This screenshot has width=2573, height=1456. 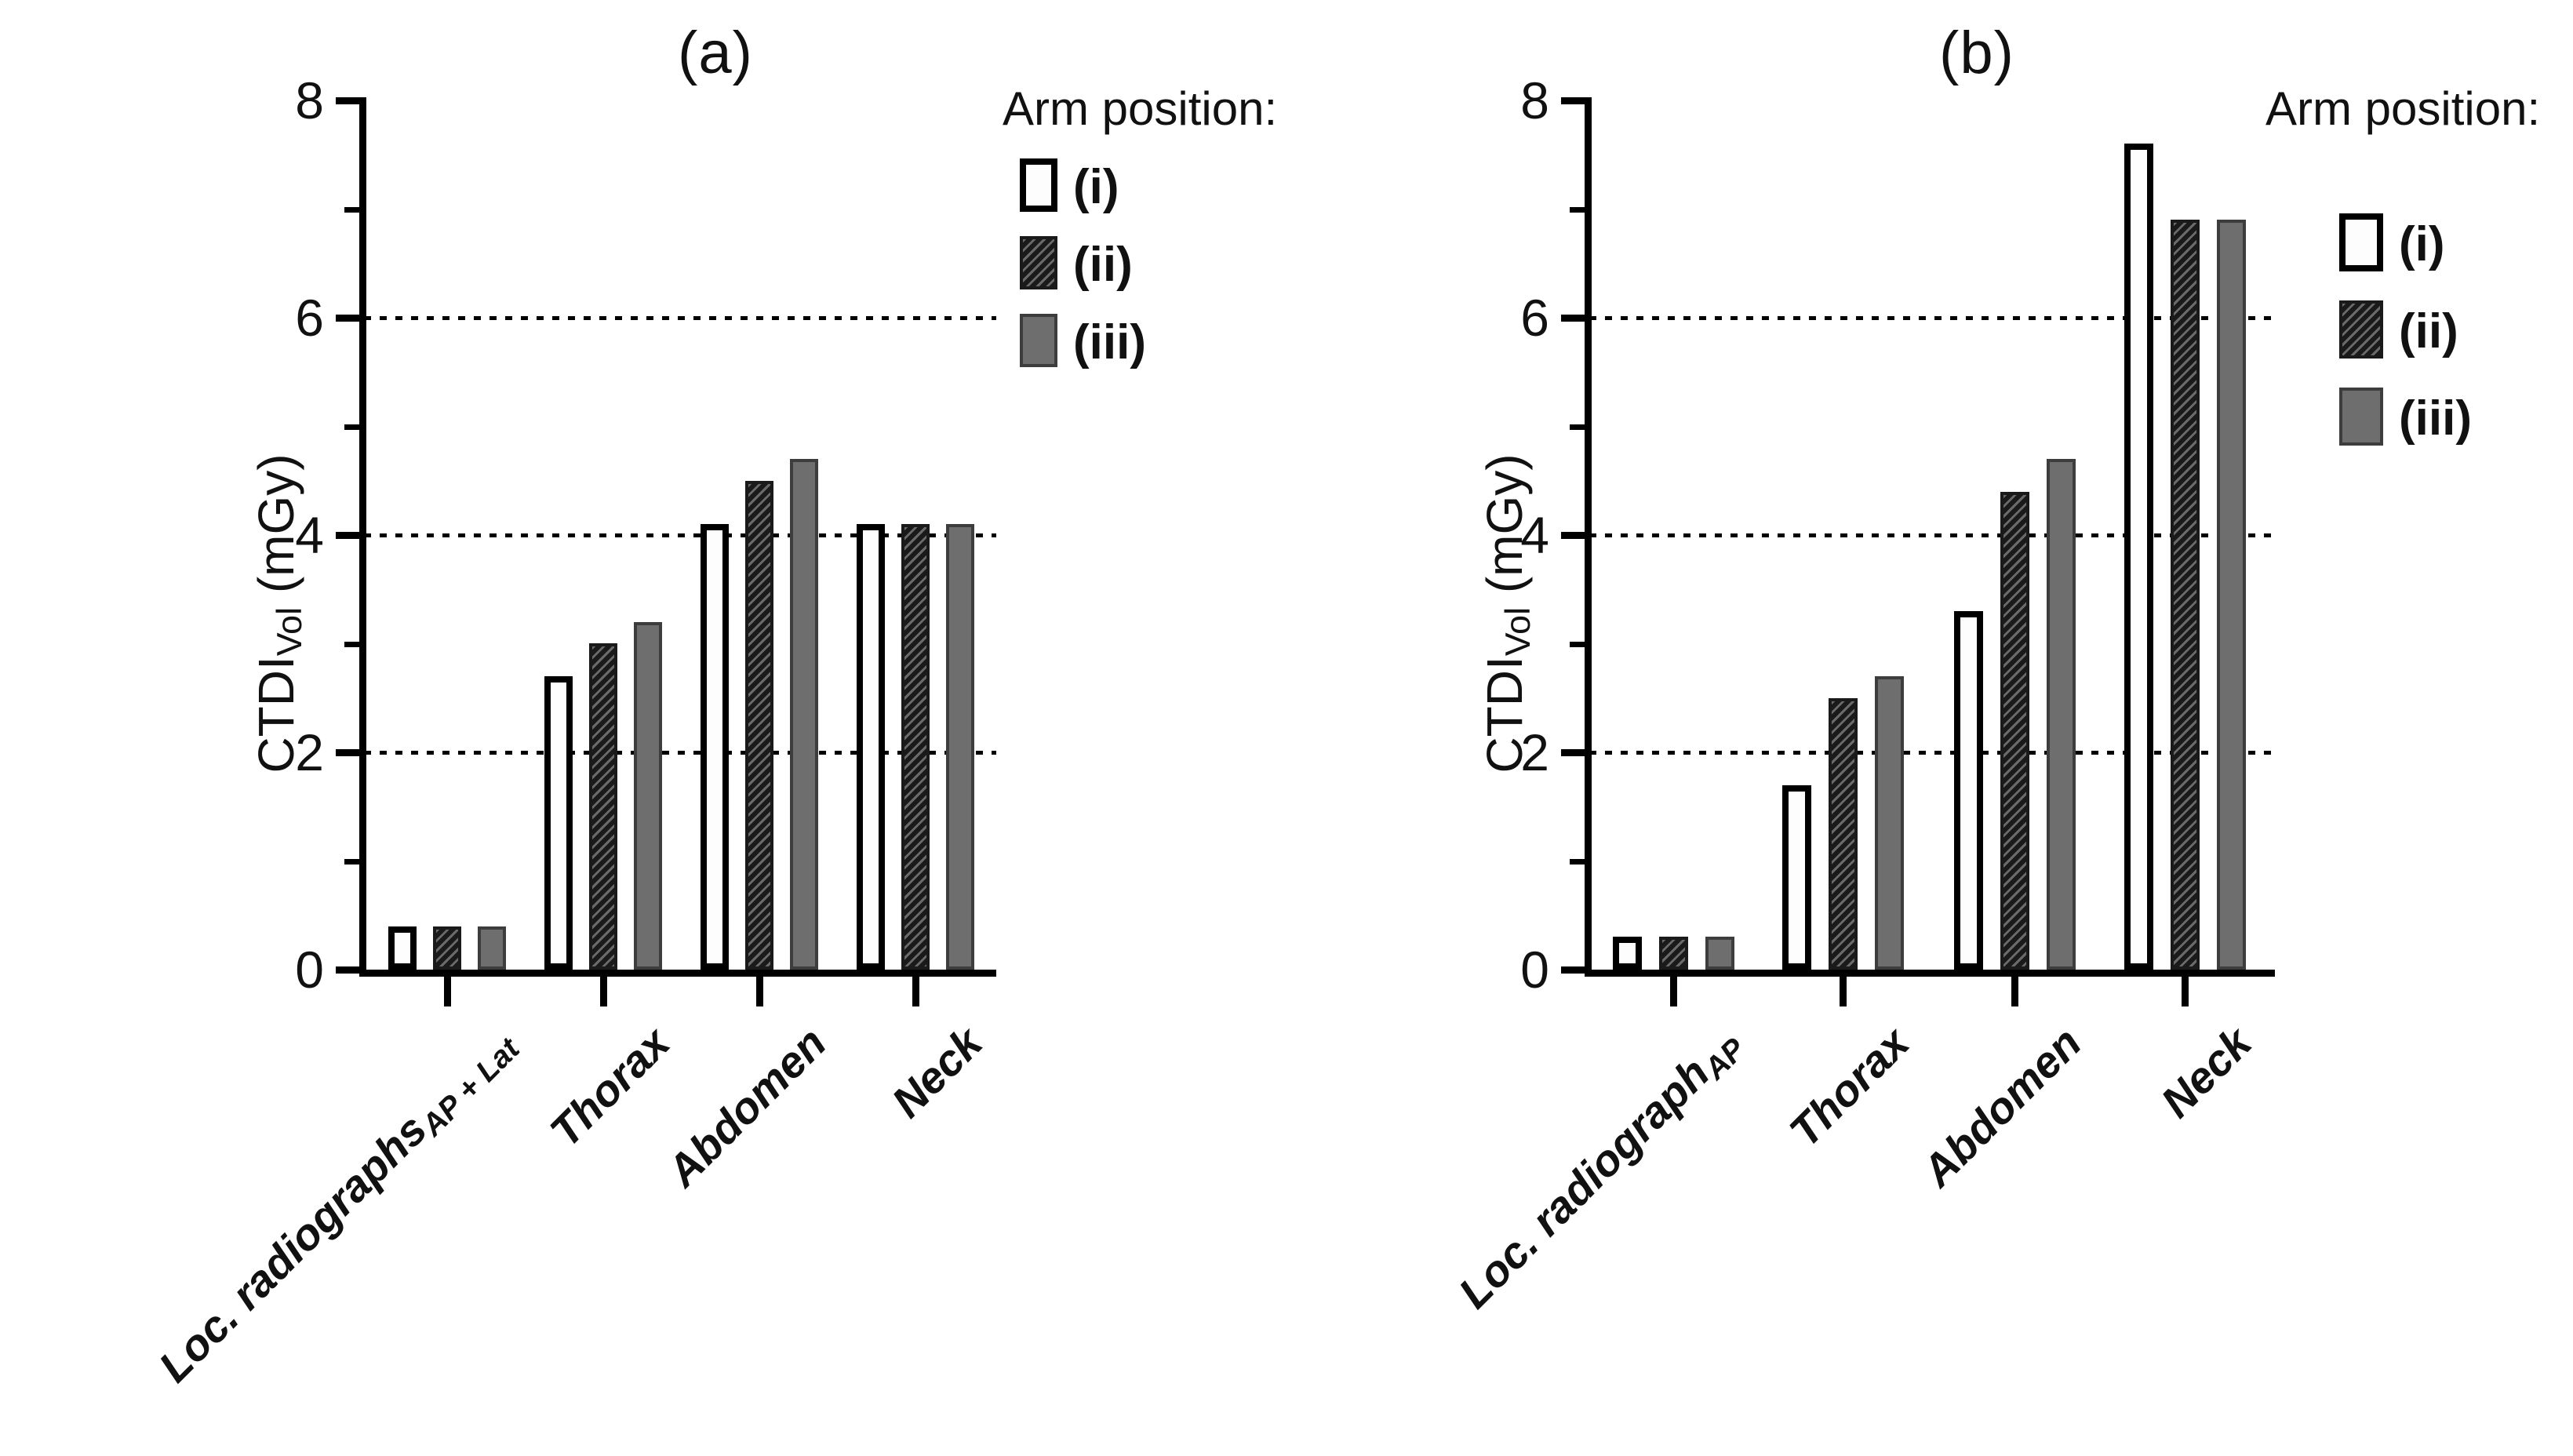 What do you see at coordinates (2435, 418) in the screenshot?
I see `legend-label-b-iii: (iii)` at bounding box center [2435, 418].